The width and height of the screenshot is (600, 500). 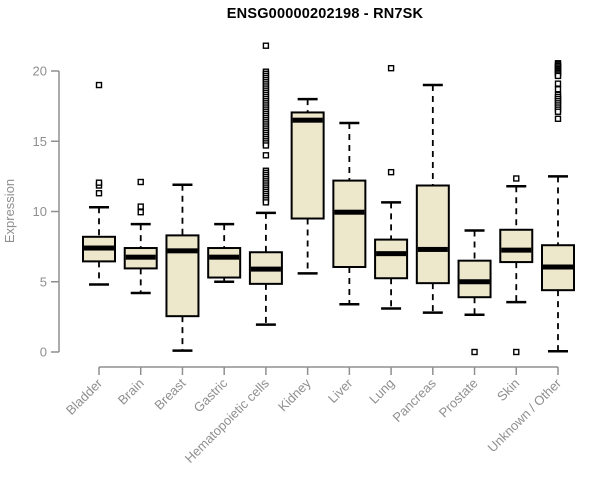 I want to click on box-bladder, so click(x=99, y=183).